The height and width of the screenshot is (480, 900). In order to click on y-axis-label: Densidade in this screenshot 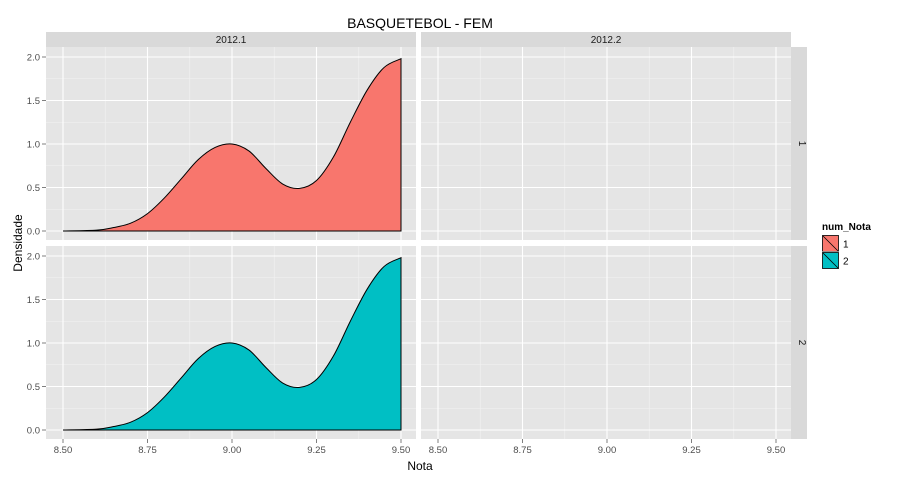, I will do `click(18, 243)`.